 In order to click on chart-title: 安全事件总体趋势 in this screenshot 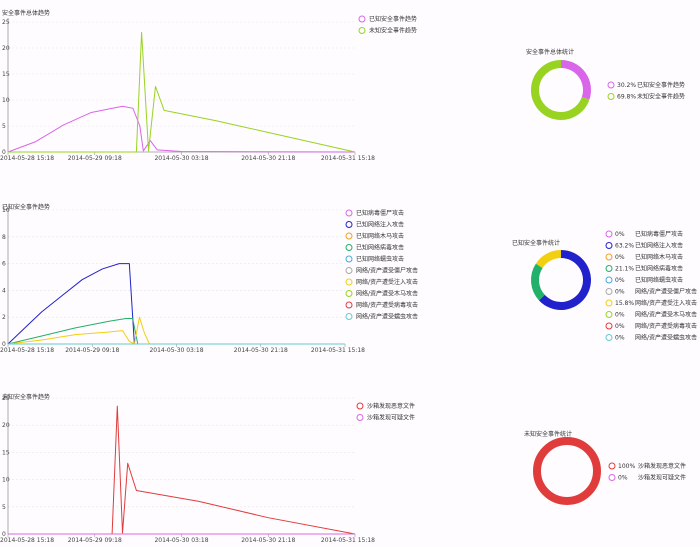, I will do `click(26, 13)`.